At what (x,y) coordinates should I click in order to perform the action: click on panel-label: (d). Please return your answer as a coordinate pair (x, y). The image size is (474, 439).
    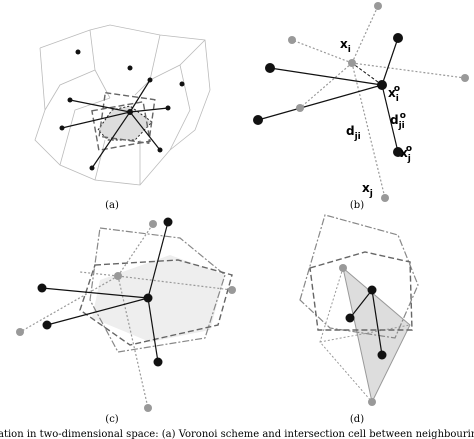
    Looking at the image, I should click on (357, 419).